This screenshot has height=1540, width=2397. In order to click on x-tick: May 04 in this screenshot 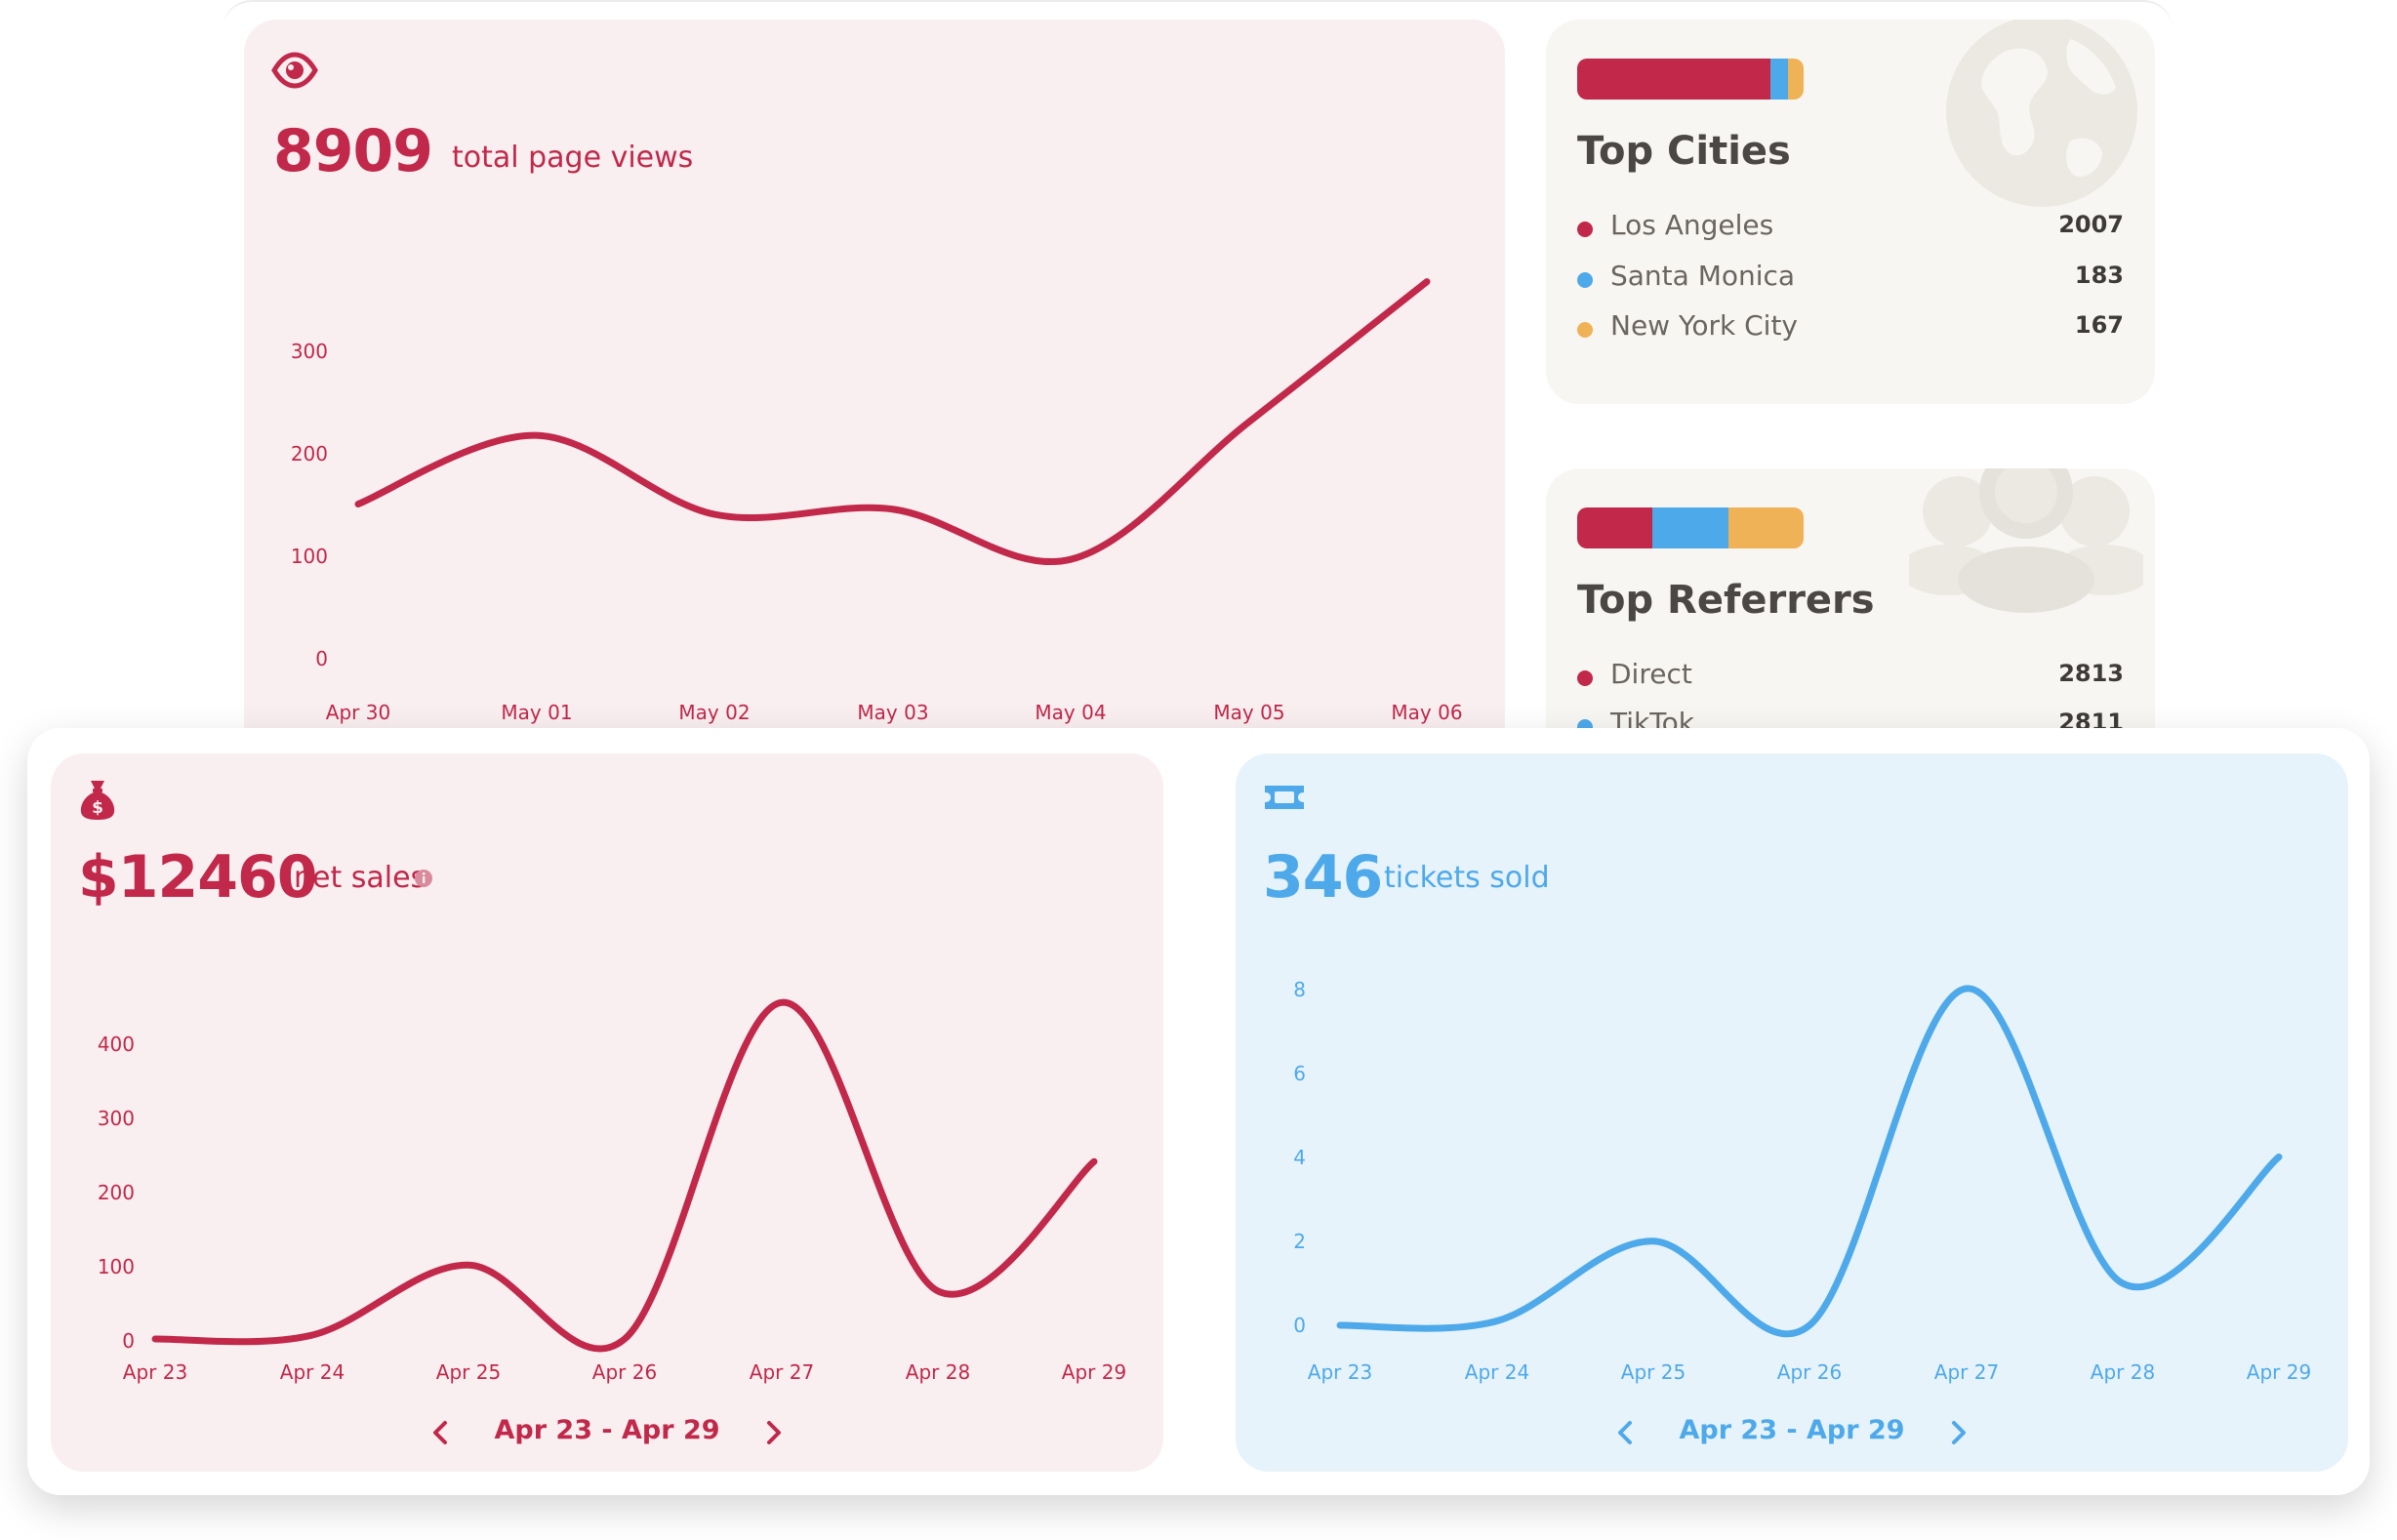, I will do `click(1071, 712)`.